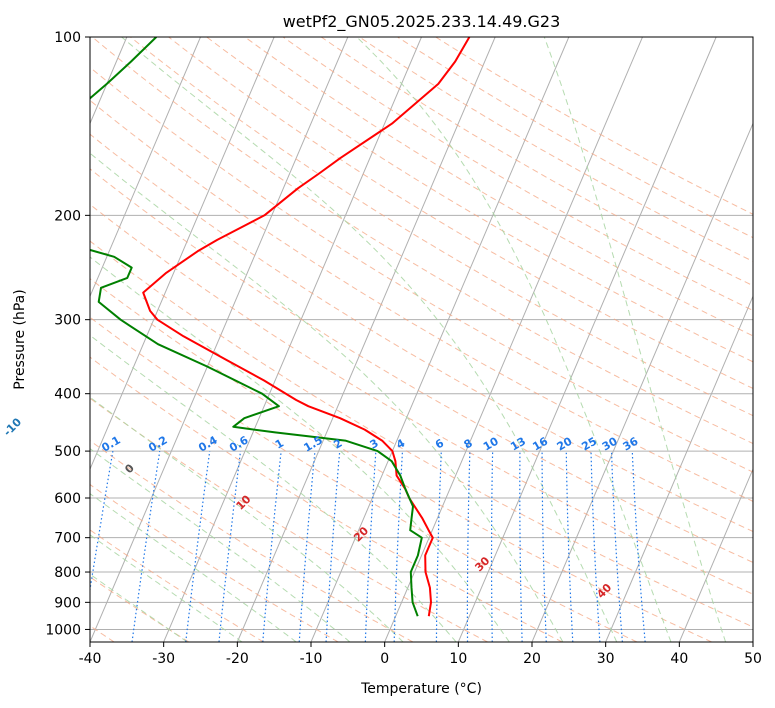 The height and width of the screenshot is (708, 775). Describe the element at coordinates (67, 539) in the screenshot. I see `y-tick-label: 700` at that location.